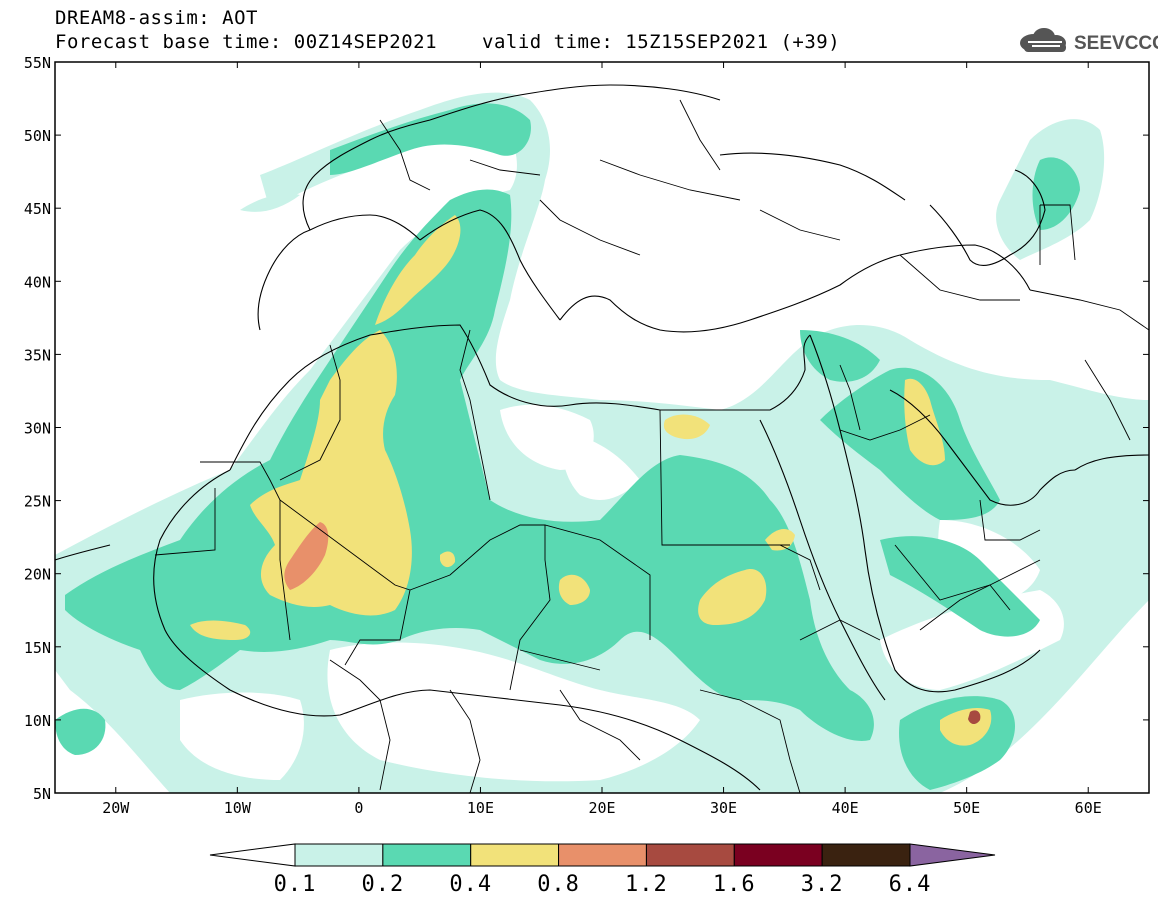 The height and width of the screenshot is (905, 1165). Describe the element at coordinates (1116, 43) in the screenshot. I see `logo-text: SEEVCCC` at that location.